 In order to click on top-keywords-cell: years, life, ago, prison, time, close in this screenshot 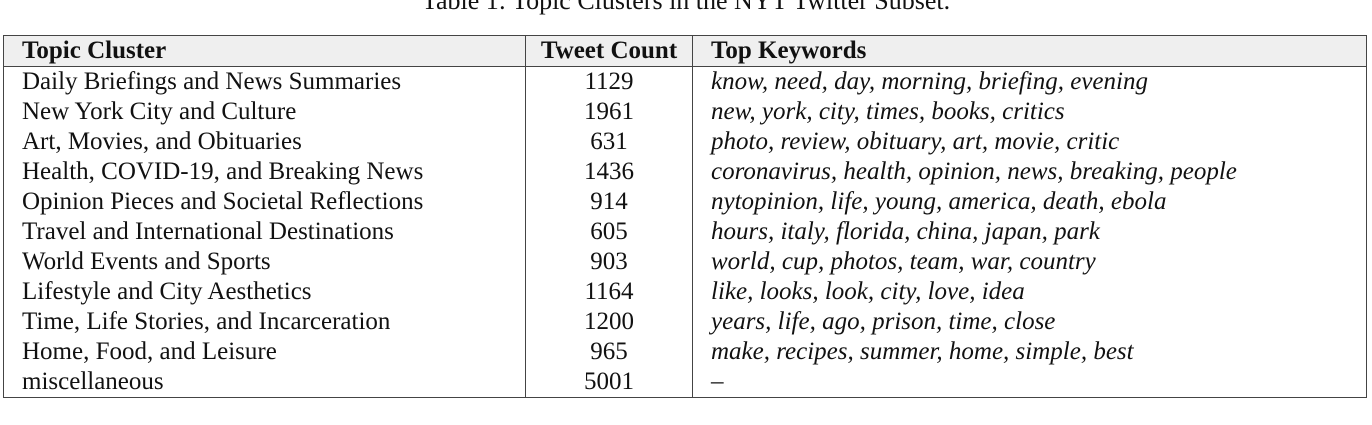, I will do `click(883, 321)`.